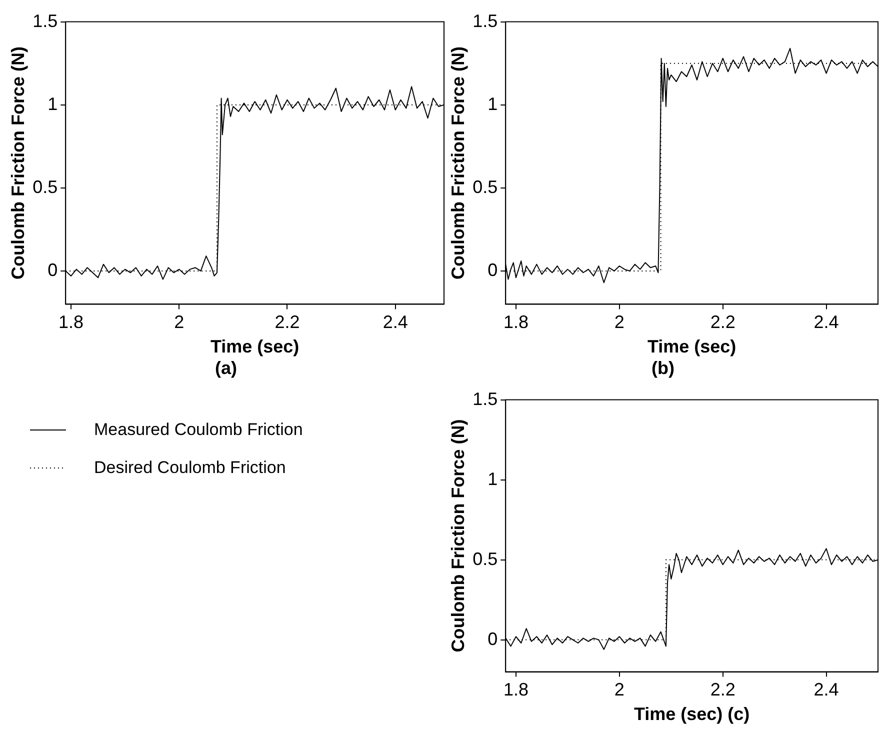 This screenshot has height=732, width=883. Describe the element at coordinates (692, 714) in the screenshot. I see `x-axis-title: Time (sec) (c)` at that location.